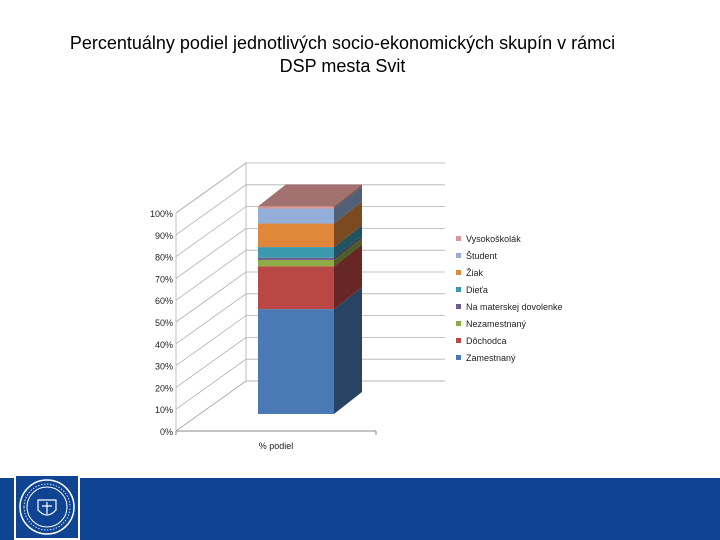  Describe the element at coordinates (164, 301) in the screenshot. I see `y-tick-label: 60%` at that location.